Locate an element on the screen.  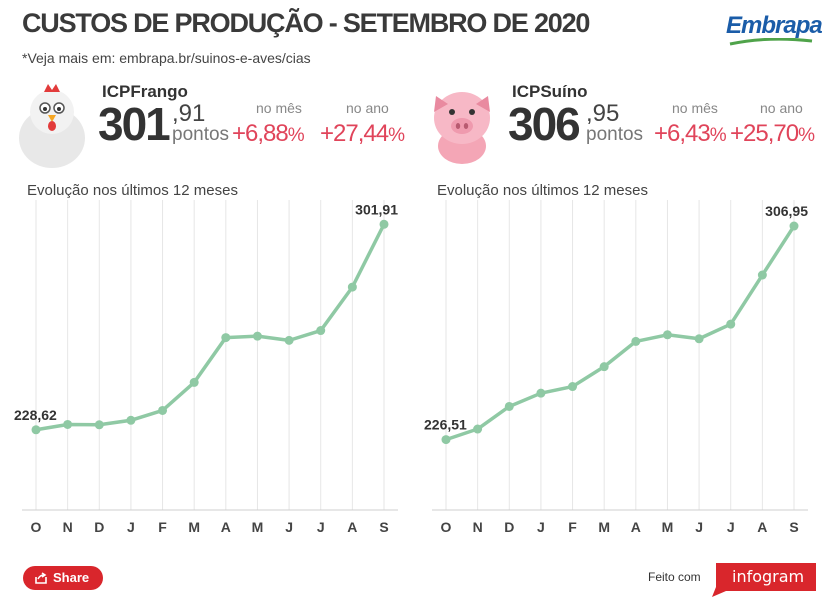
embrapa-logo: Embrapa is located at coordinates (774, 28).